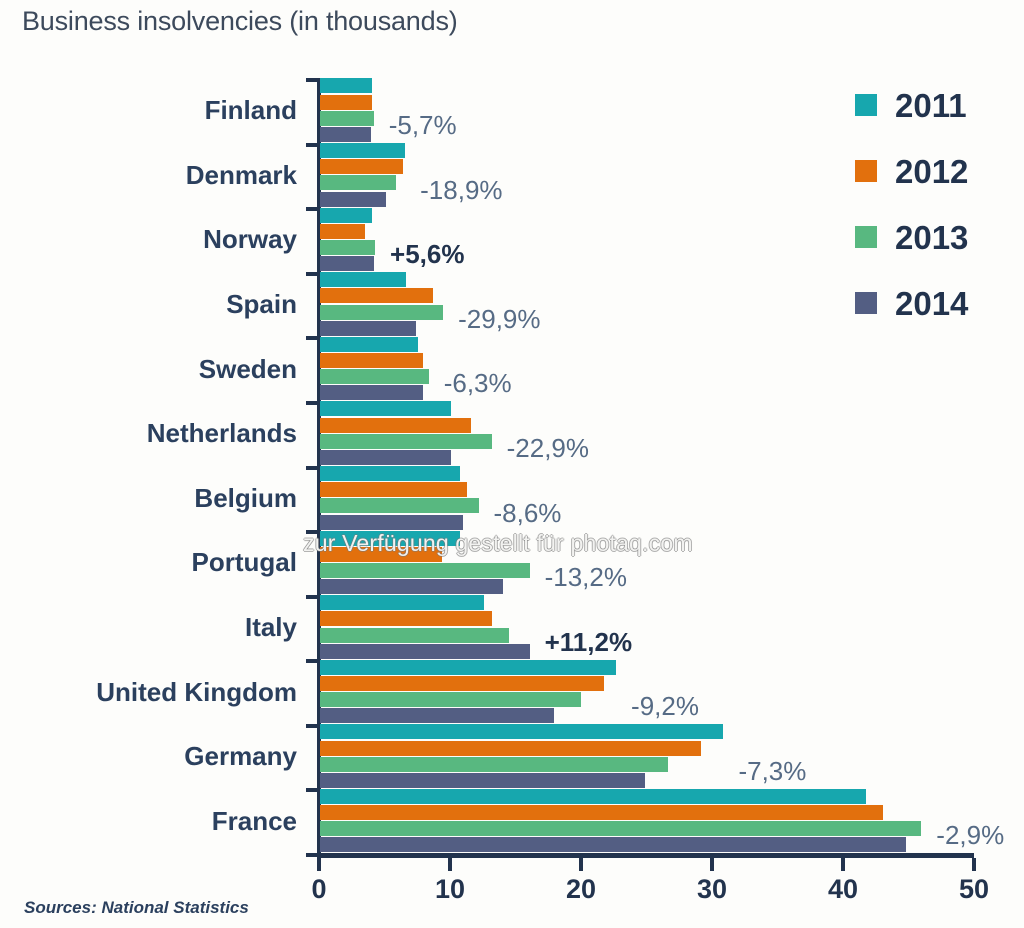  I want to click on bar-2013-italy, so click(414, 635).